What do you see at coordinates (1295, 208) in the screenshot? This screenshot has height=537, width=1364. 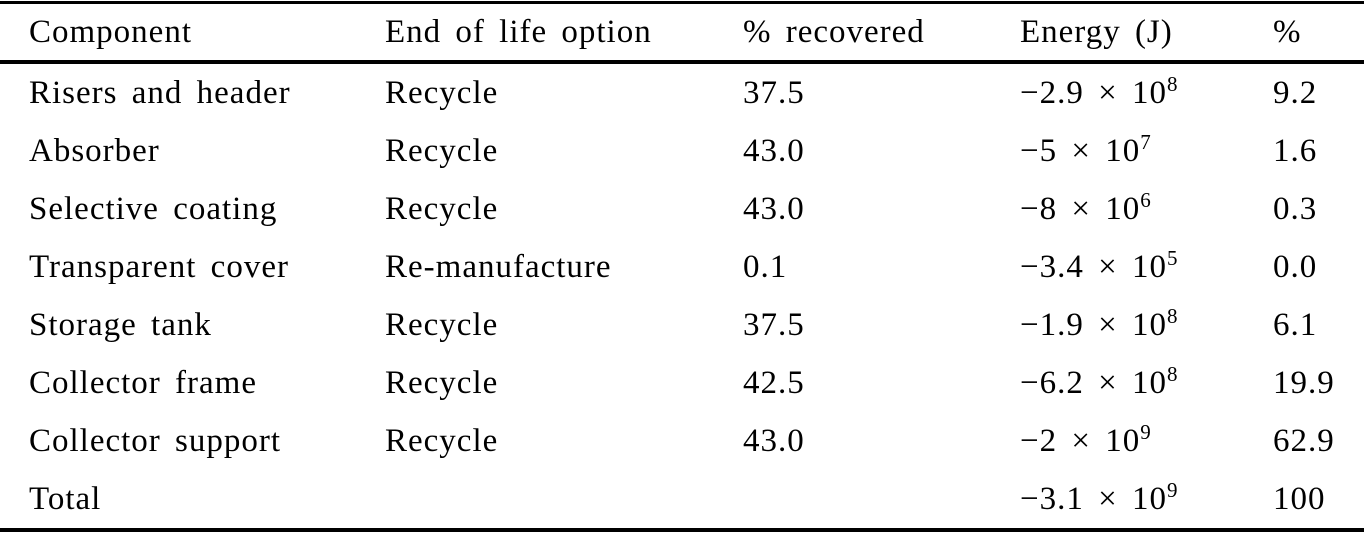 I see `percent-of-total-cell: 0.3` at bounding box center [1295, 208].